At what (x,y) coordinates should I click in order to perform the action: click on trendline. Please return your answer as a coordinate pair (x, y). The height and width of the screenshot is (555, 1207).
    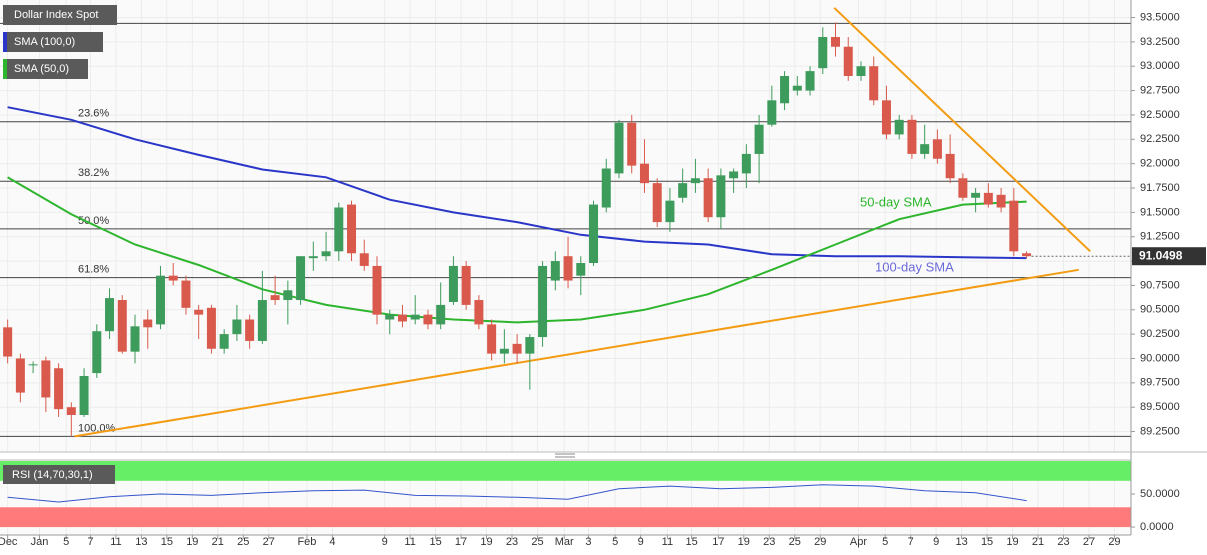
    Looking at the image, I should click on (962, 130).